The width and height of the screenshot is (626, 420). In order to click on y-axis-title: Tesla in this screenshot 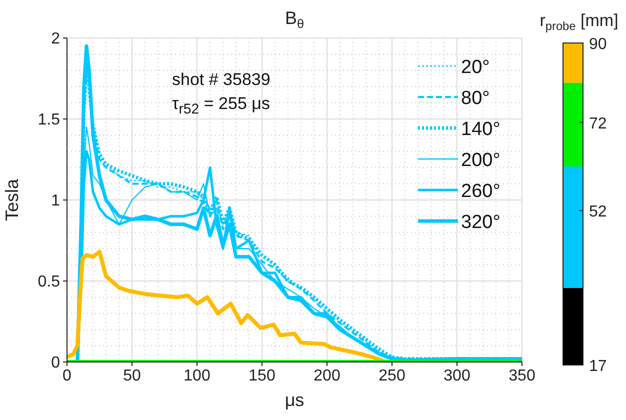, I will do `click(12, 200)`.